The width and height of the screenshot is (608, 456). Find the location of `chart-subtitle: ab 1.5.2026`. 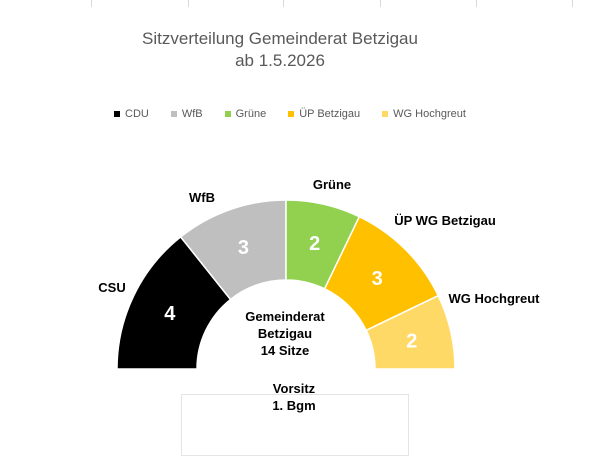

chart-subtitle: ab 1.5.2026 is located at coordinates (280, 60).